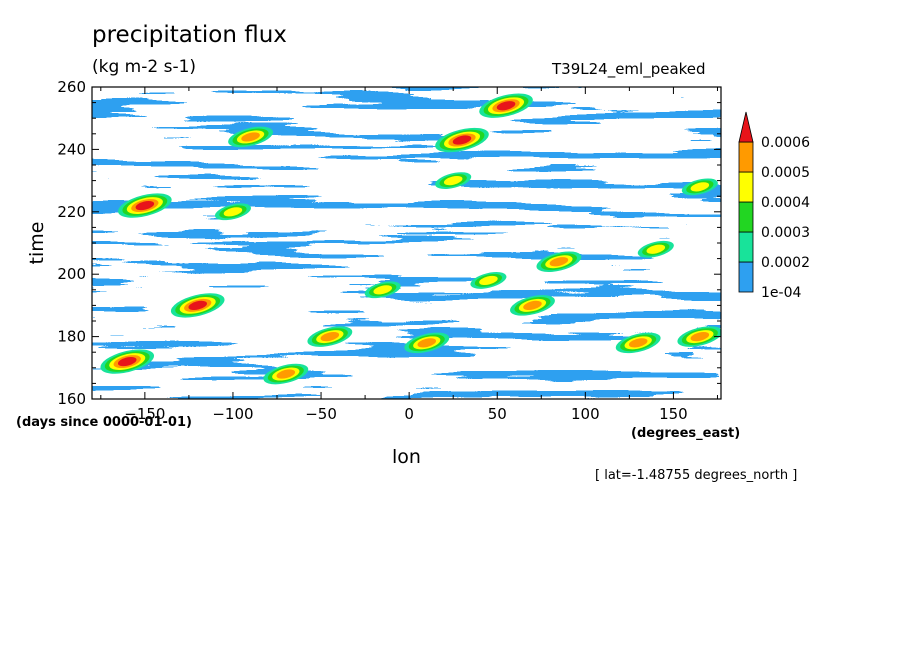  Describe the element at coordinates (785, 143) in the screenshot. I see `colorbar-label: 0.0006` at that location.